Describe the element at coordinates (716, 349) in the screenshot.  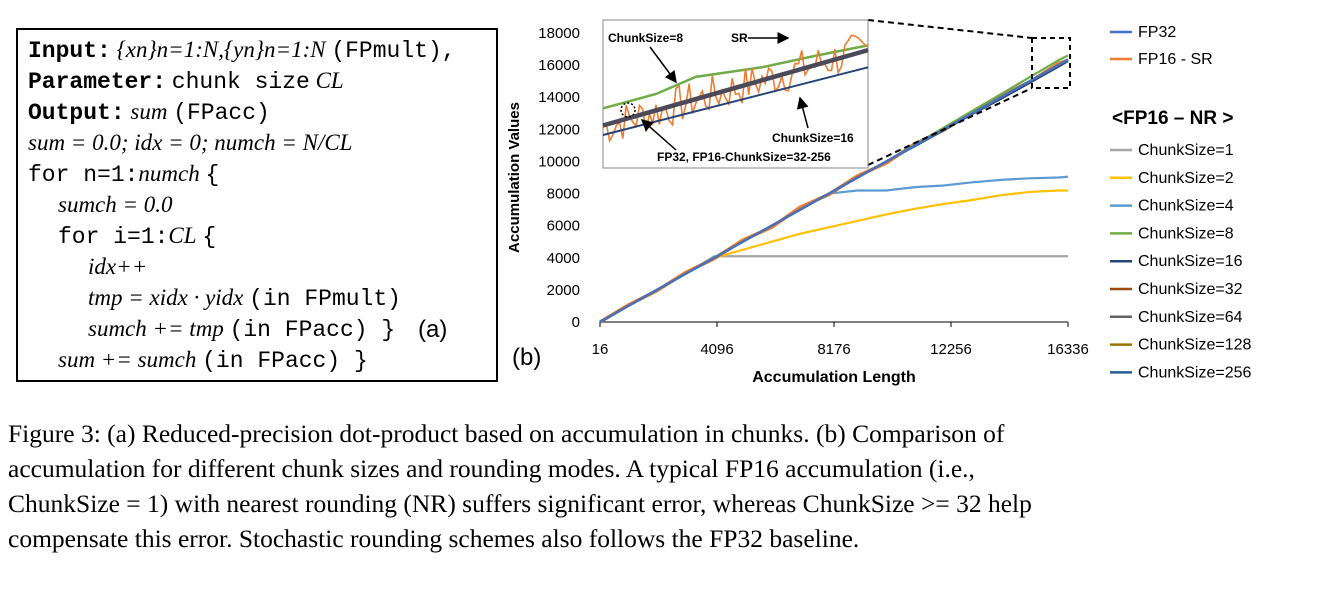
I see `x-tick-label: 4096` at that location.